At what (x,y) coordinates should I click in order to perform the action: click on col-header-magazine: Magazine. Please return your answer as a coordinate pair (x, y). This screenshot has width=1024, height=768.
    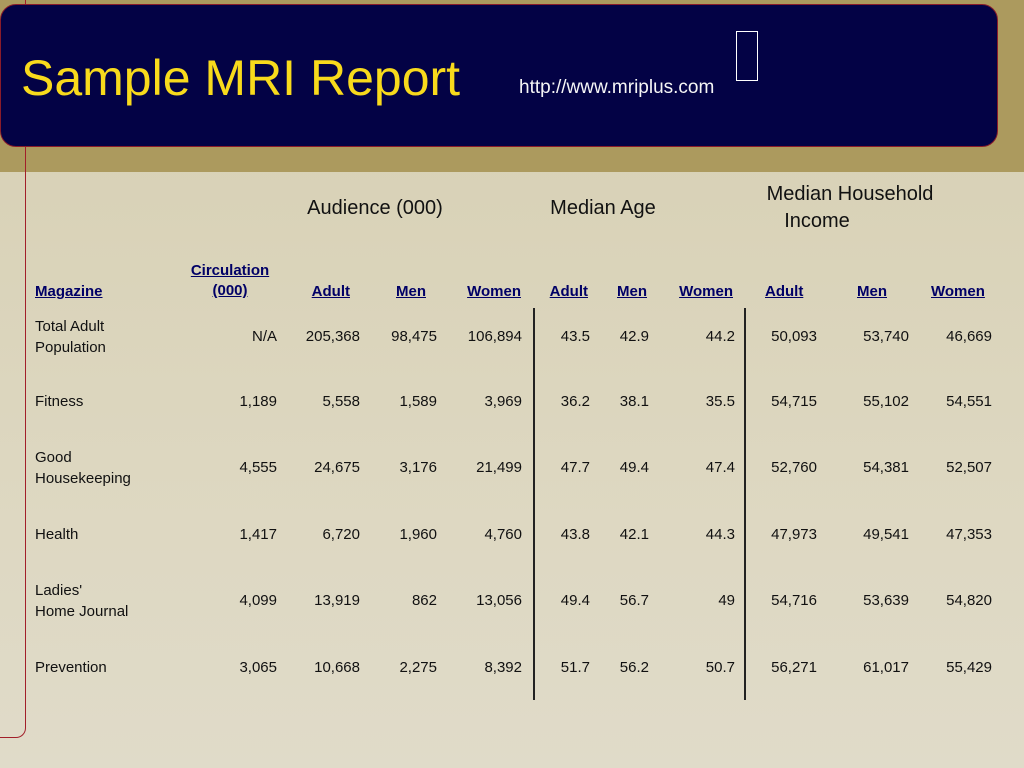
    Looking at the image, I should click on (69, 291).